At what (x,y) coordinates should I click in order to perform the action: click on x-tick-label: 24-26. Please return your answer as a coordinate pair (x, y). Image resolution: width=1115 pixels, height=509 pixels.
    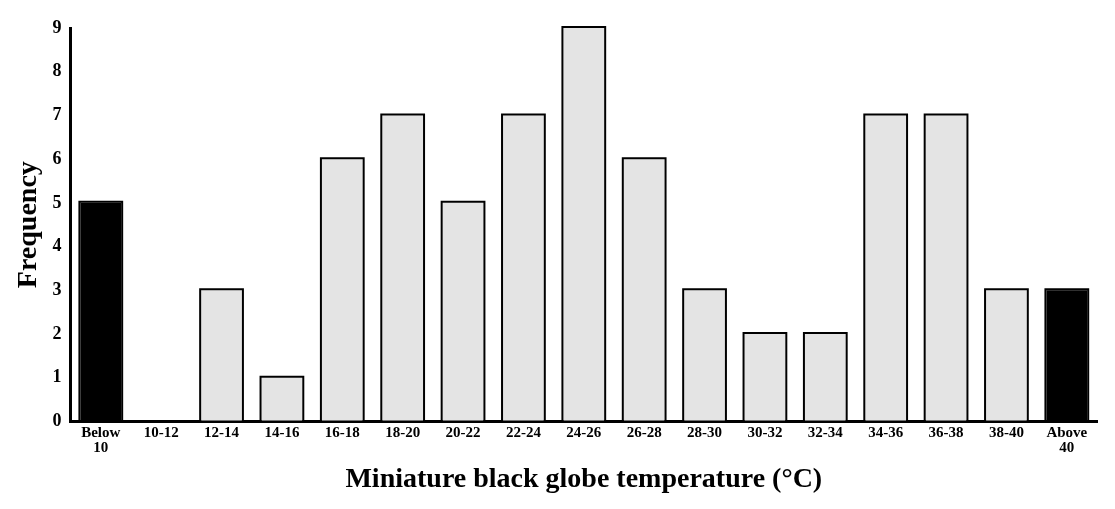
    Looking at the image, I should click on (584, 431).